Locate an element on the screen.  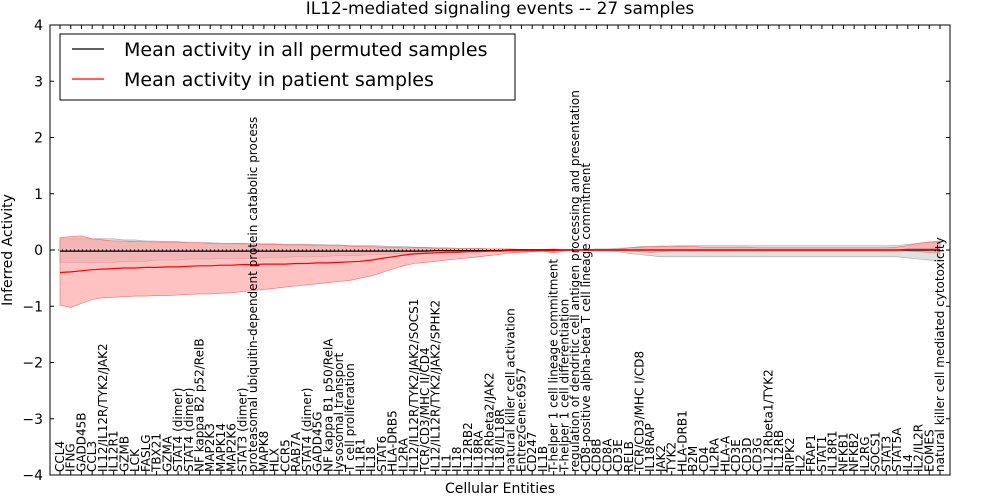
x-tick-label: MAPK14 is located at coordinates (221, 447).